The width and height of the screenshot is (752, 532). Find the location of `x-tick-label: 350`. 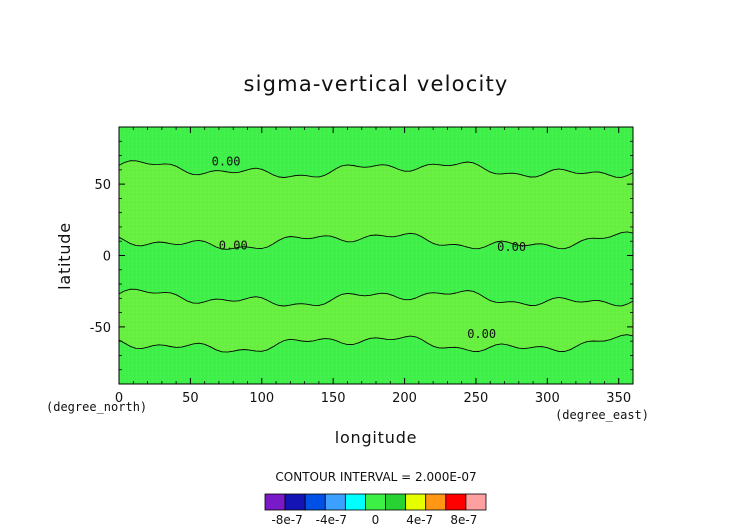

x-tick-label: 350 is located at coordinates (618, 398).